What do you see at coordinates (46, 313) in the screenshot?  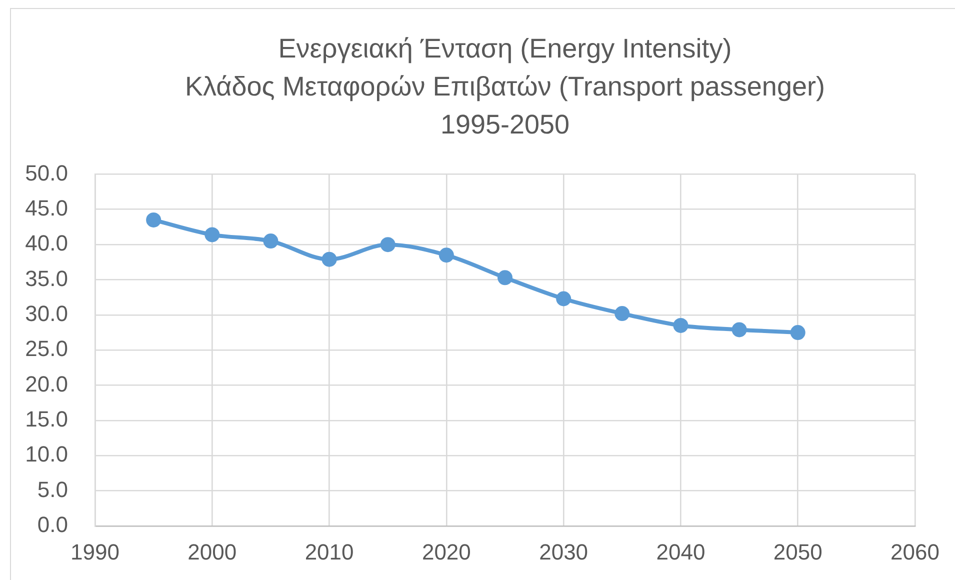 I see `y-tick-label: 30.0` at bounding box center [46, 313].